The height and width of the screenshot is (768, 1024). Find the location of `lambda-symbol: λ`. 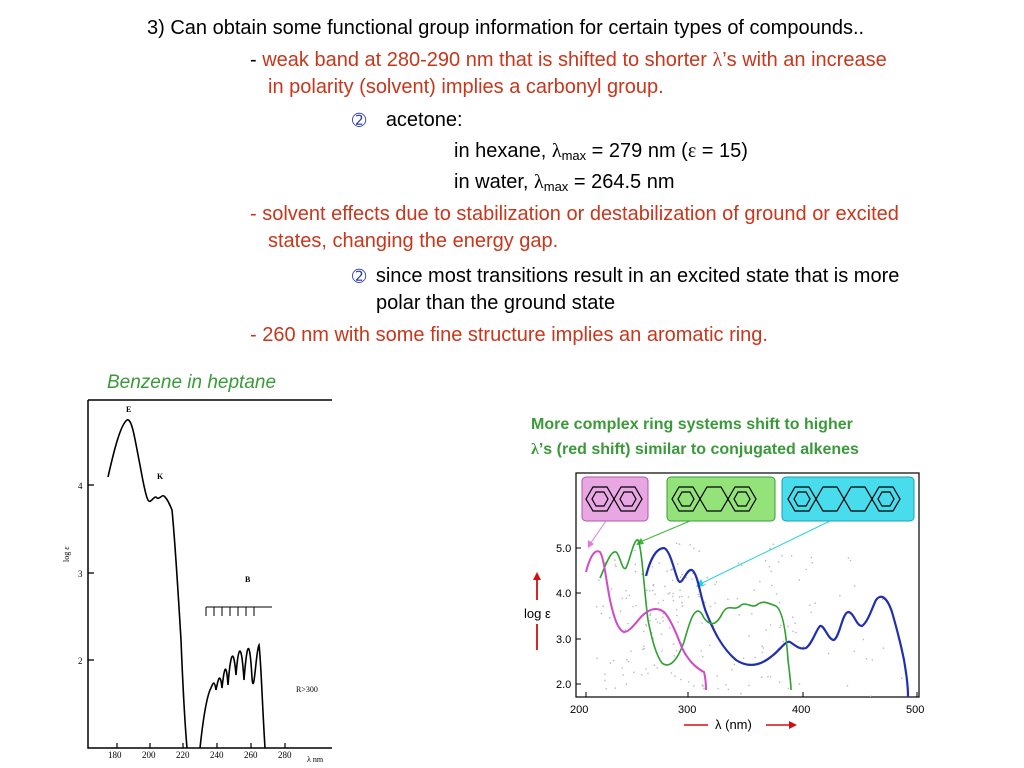

lambda-symbol: λ is located at coordinates (535, 449).